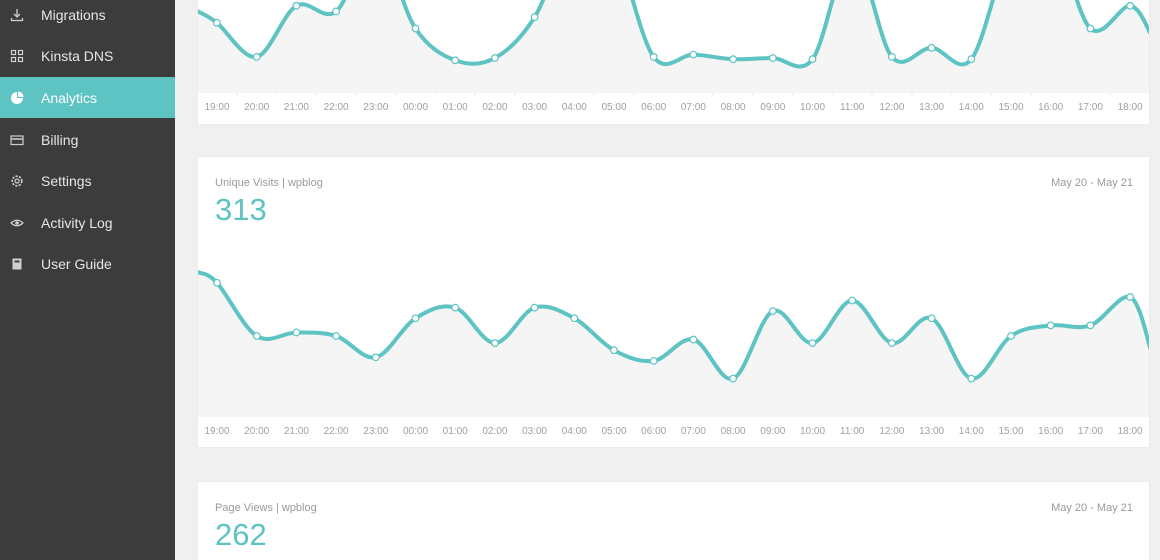 This screenshot has height=560, width=1160. I want to click on sidebar-item-migrations: Migrations, so click(87, 17).